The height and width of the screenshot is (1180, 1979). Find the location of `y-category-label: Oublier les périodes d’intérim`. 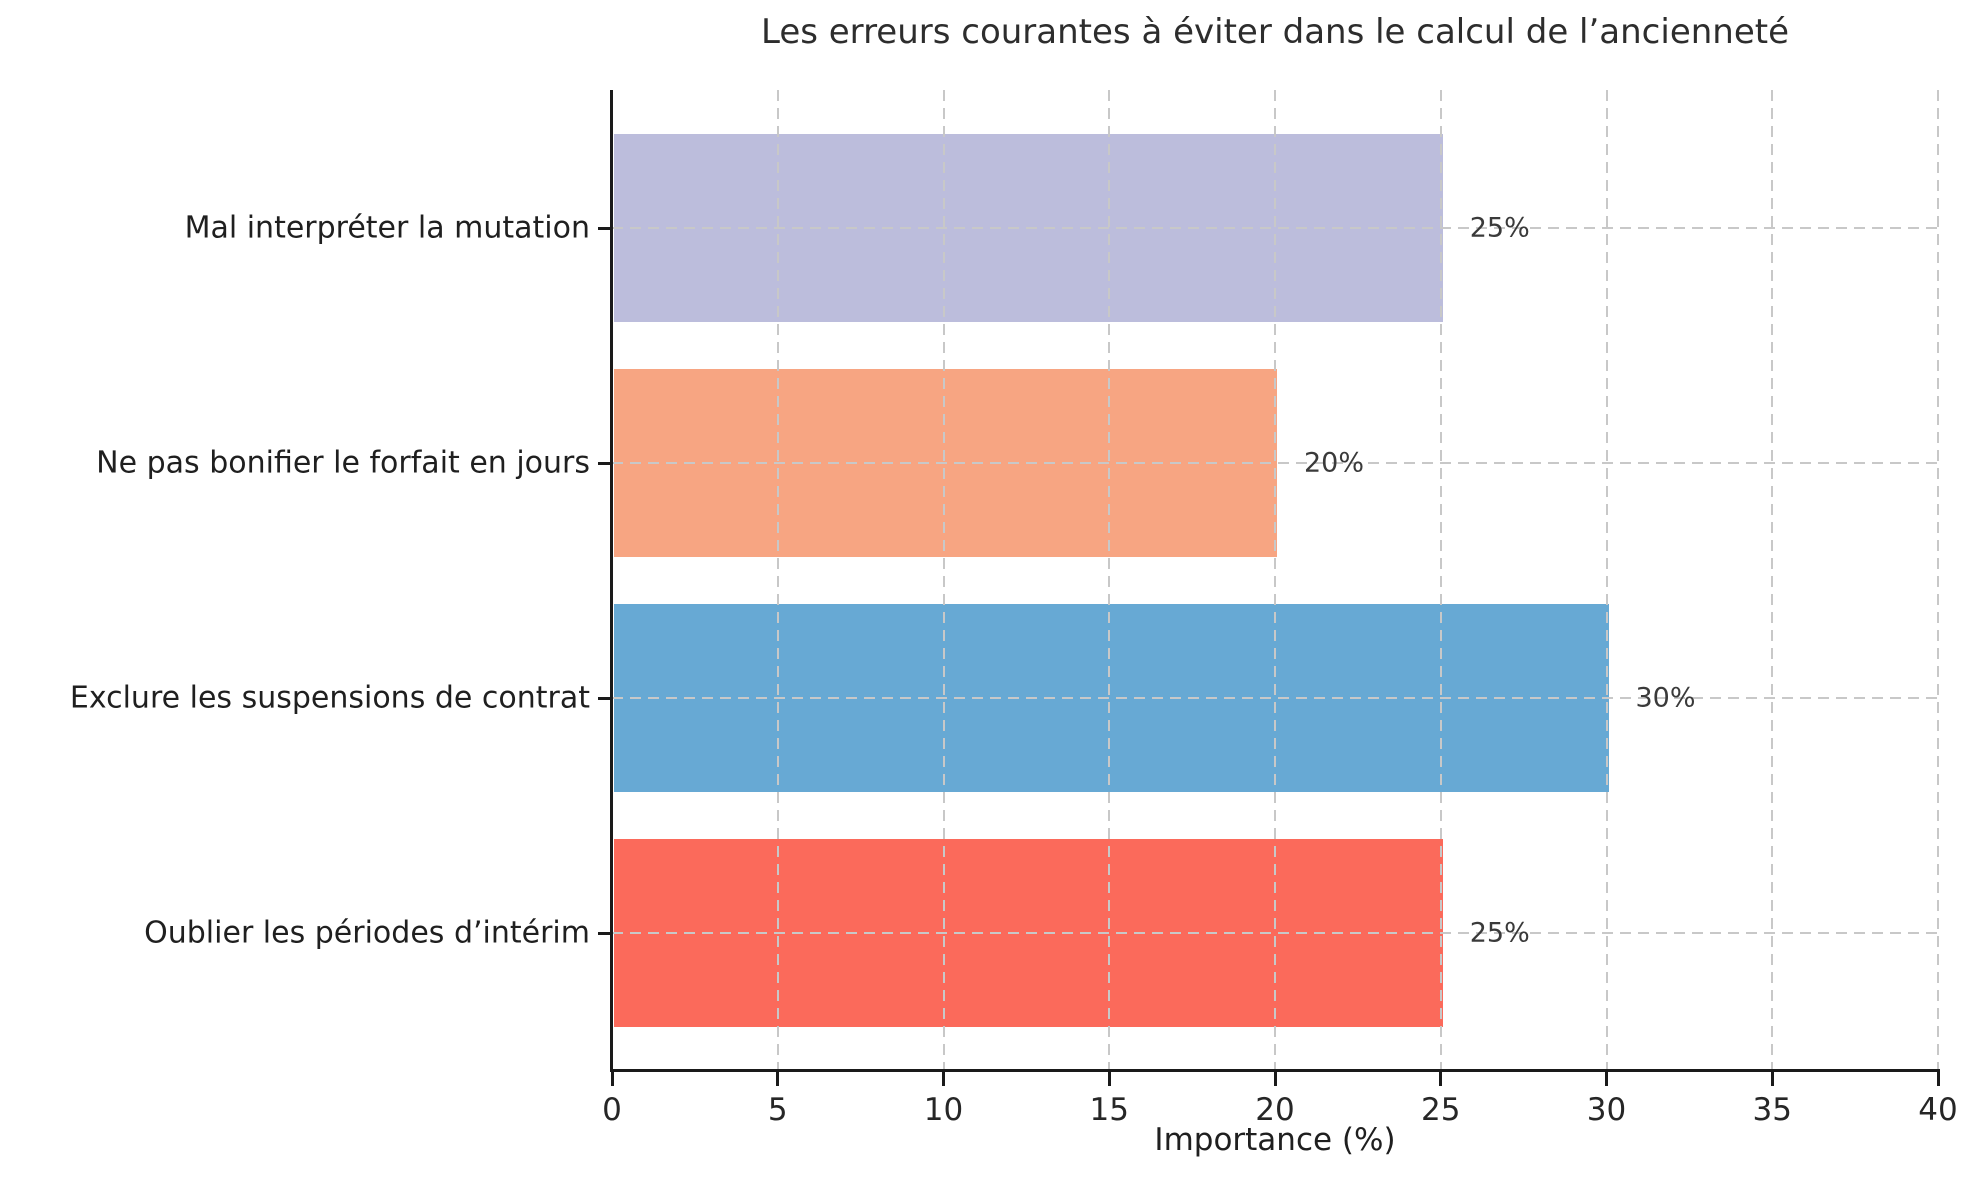

y-category-label: Oublier les périodes d’intérim is located at coordinates (367, 933).